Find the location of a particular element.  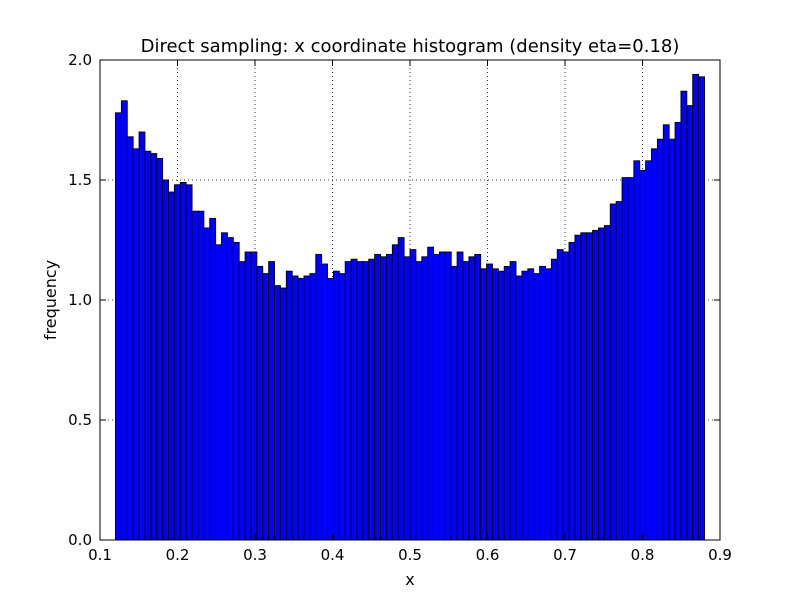

x-tick-label: 0.3 is located at coordinates (255, 555).